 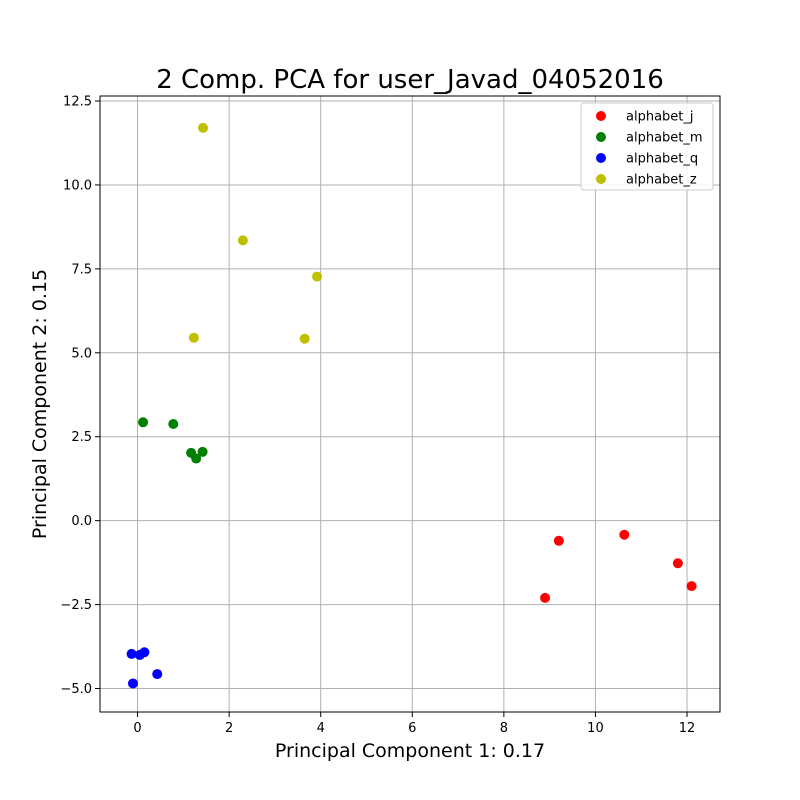 What do you see at coordinates (229, 728) in the screenshot?
I see `x-tick-label: 2` at bounding box center [229, 728].